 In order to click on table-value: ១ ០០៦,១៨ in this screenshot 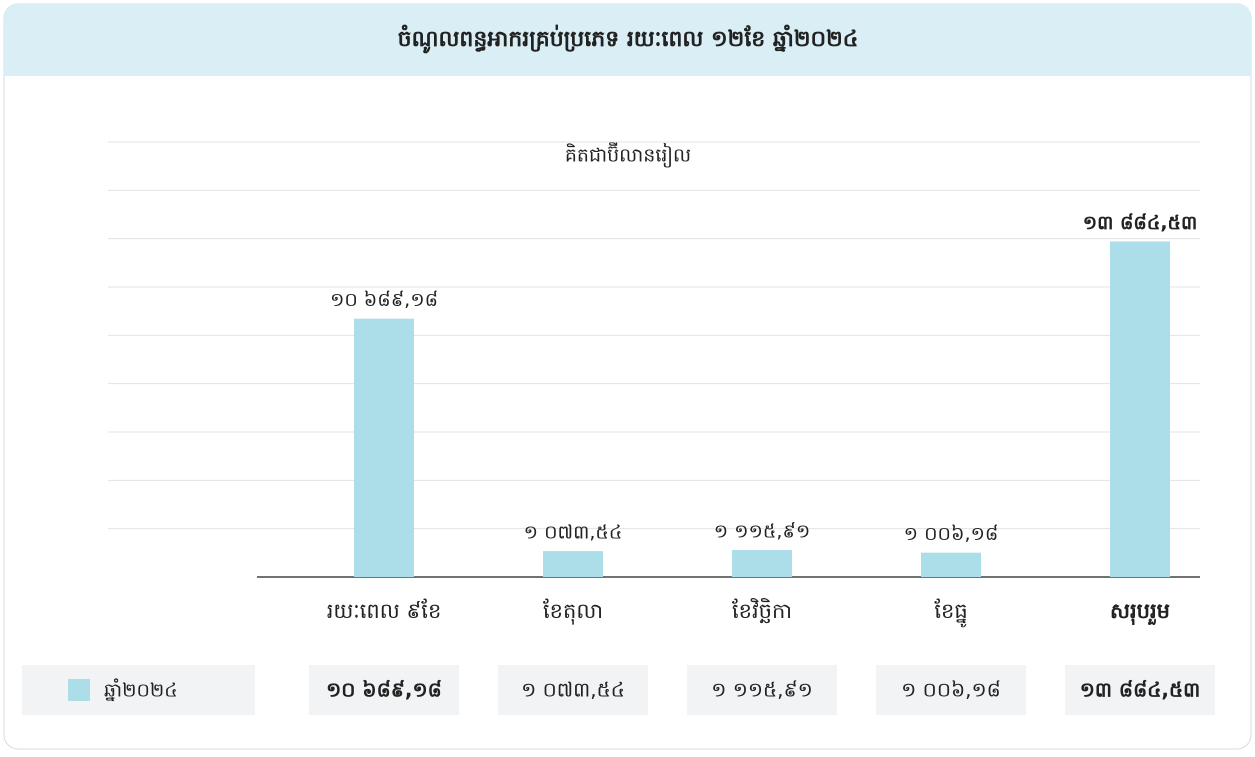, I will do `click(951, 690)`.